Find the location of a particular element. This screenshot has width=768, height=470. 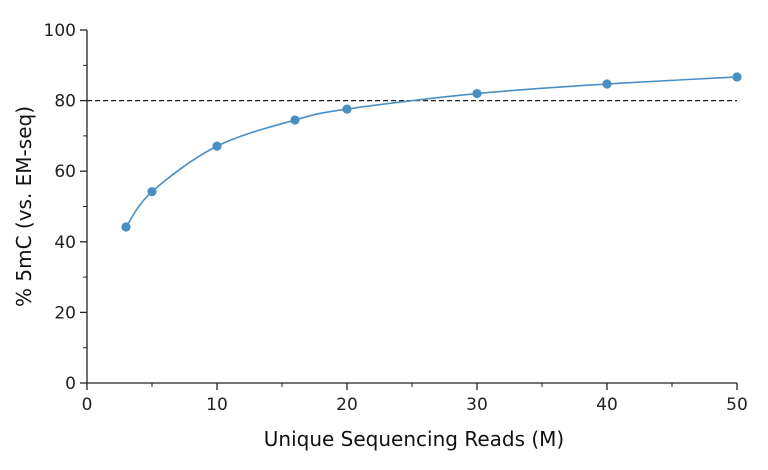

x-axis-title: Unique Sequencing Reads (M) is located at coordinates (414, 439).